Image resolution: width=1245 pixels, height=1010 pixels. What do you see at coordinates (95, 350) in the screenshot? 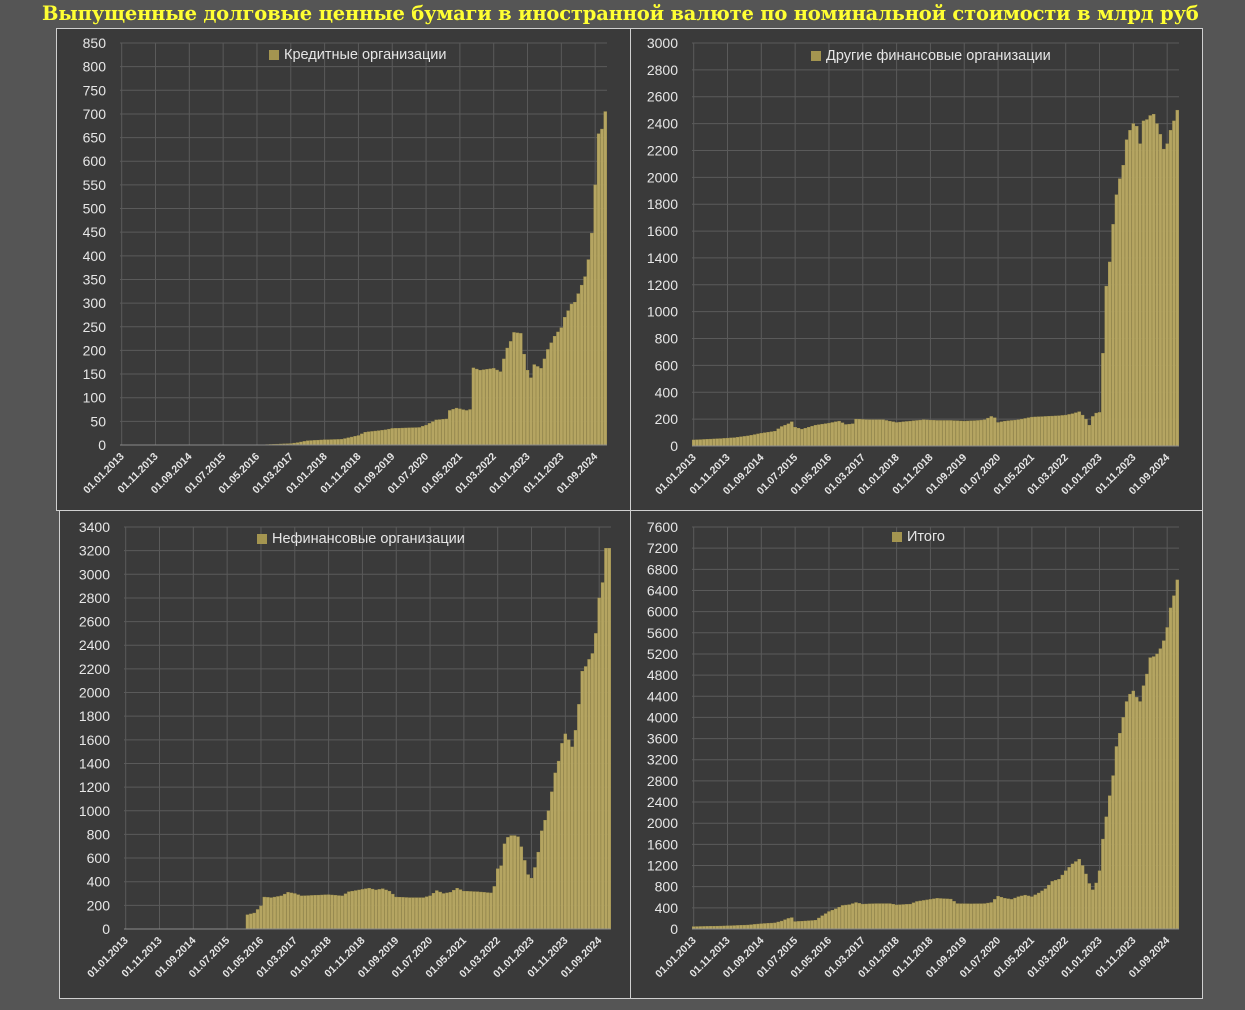
I see `y-tick-label: 200` at bounding box center [95, 350].